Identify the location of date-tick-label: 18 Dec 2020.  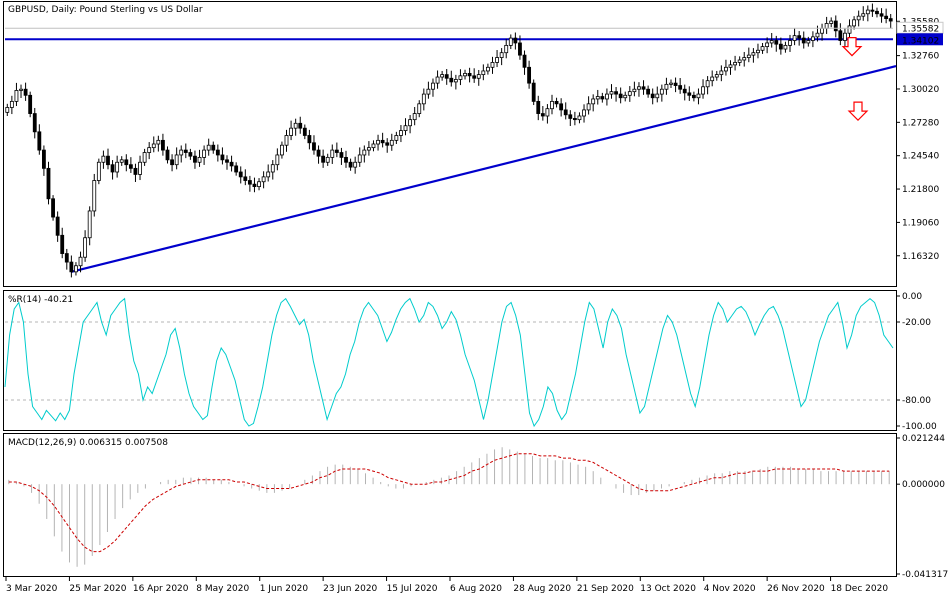
(860, 589).